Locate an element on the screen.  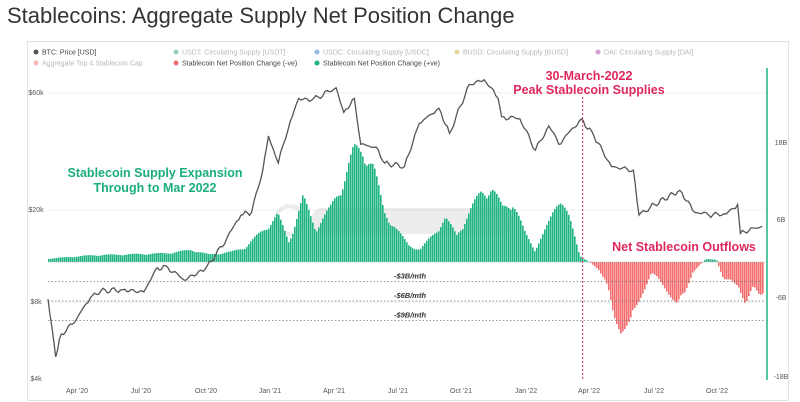
peak-annotation-line1: 30-March-2022 is located at coordinates (589, 76).